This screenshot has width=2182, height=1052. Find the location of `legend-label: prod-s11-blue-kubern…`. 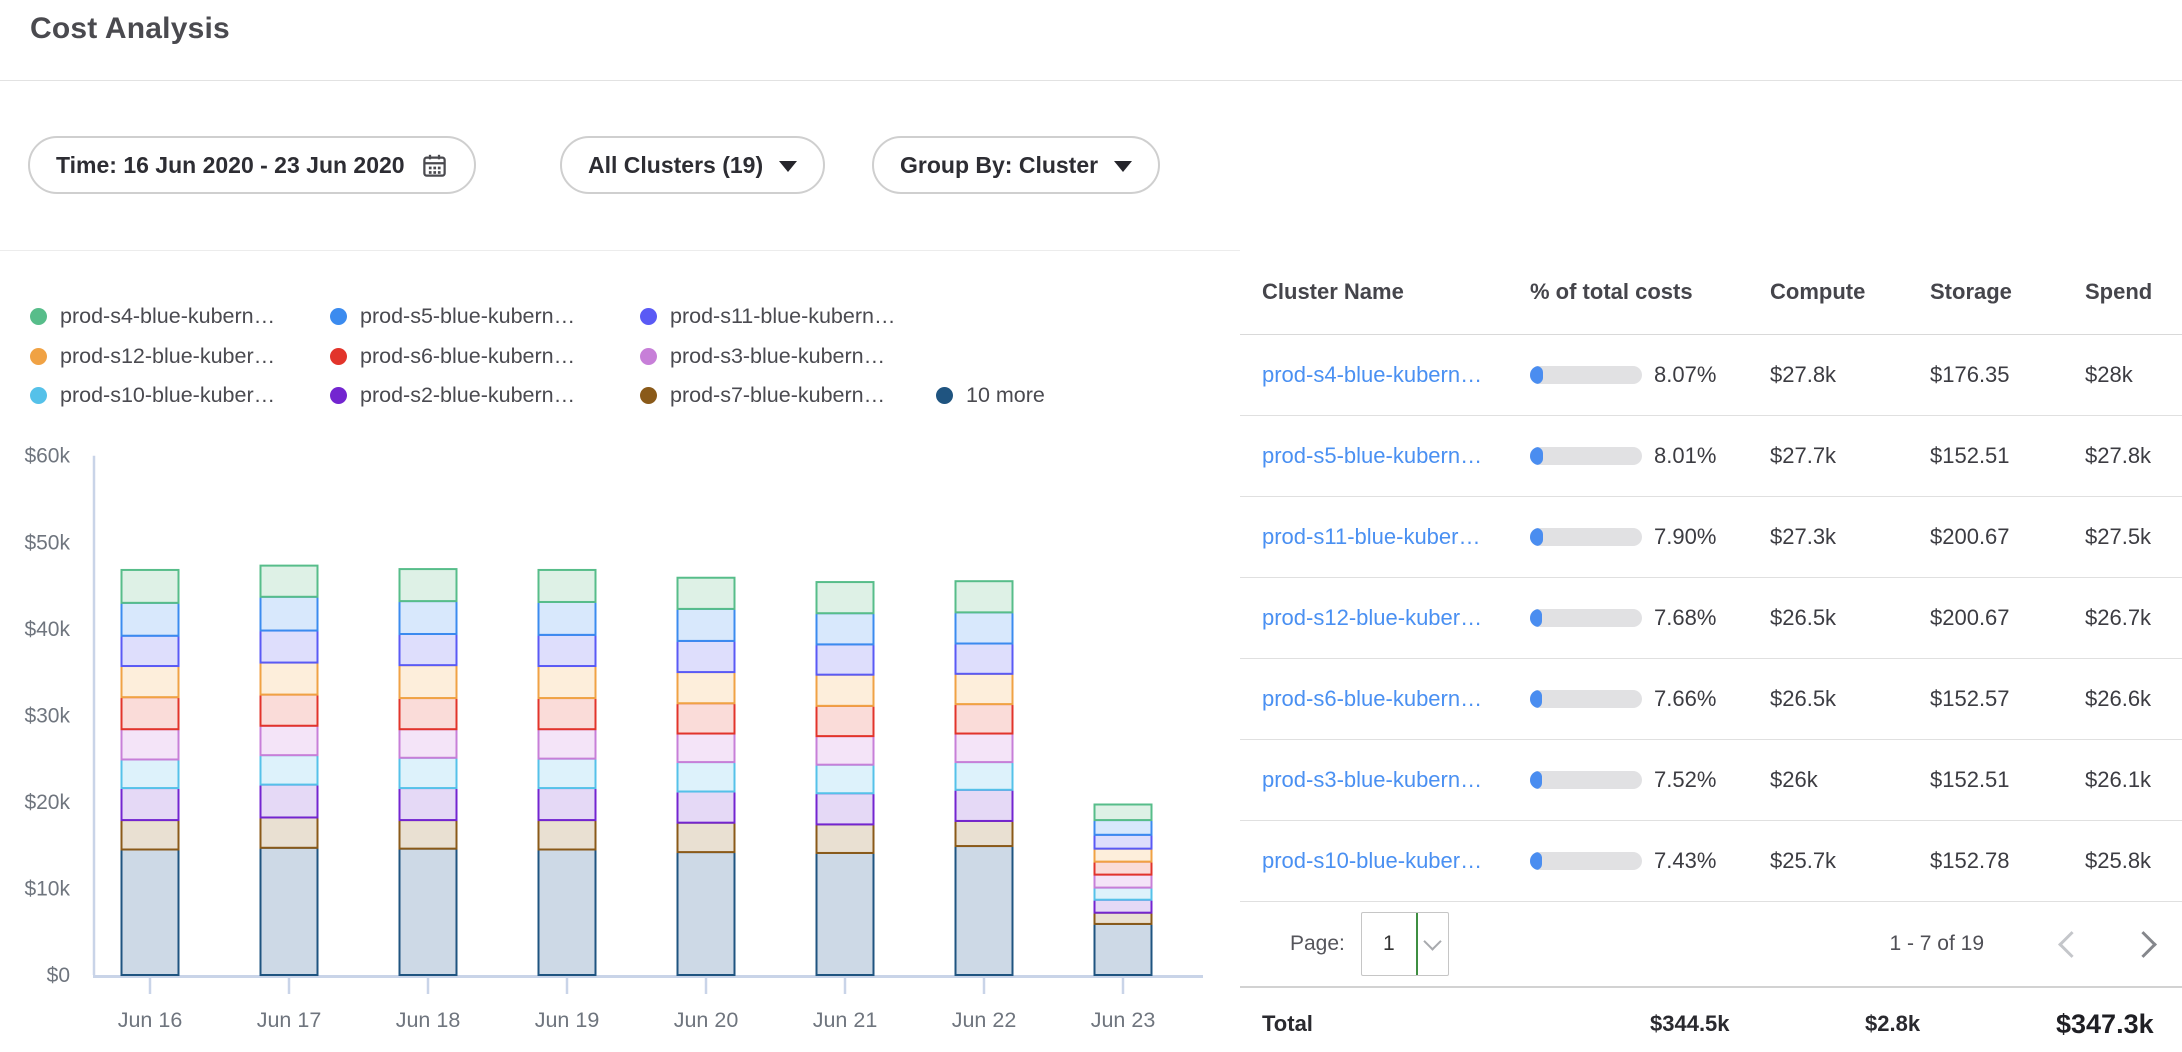

legend-label: prod-s11-blue-kubern… is located at coordinates (783, 315).